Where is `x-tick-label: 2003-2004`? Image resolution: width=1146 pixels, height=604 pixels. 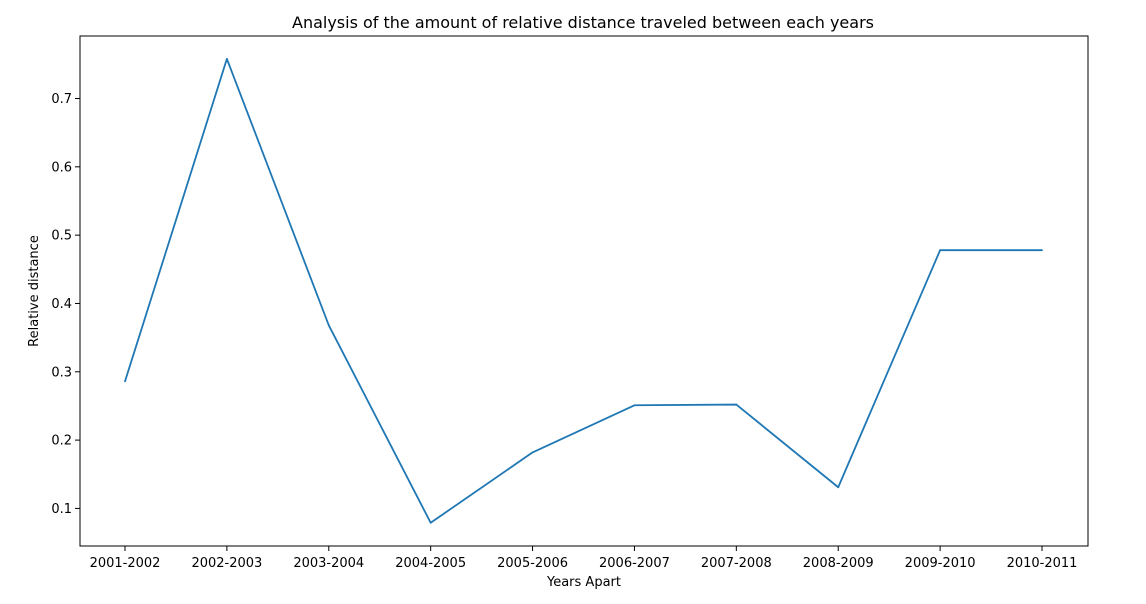 x-tick-label: 2003-2004 is located at coordinates (328, 563).